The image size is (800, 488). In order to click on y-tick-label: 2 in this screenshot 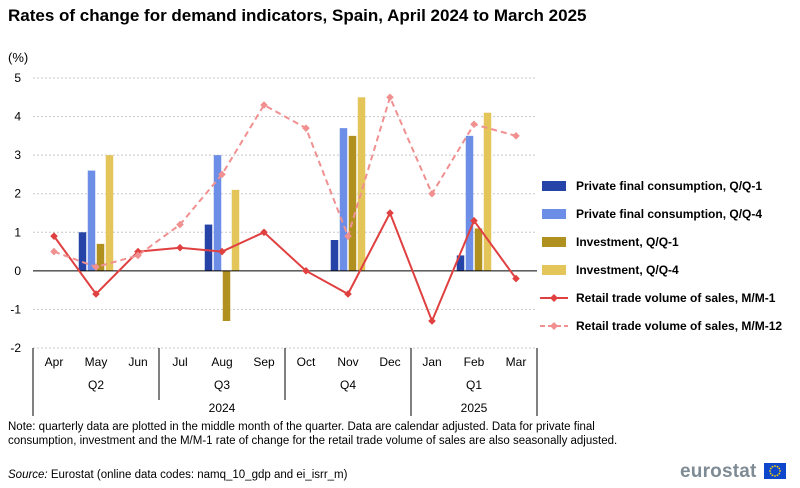, I will do `click(17, 194)`.